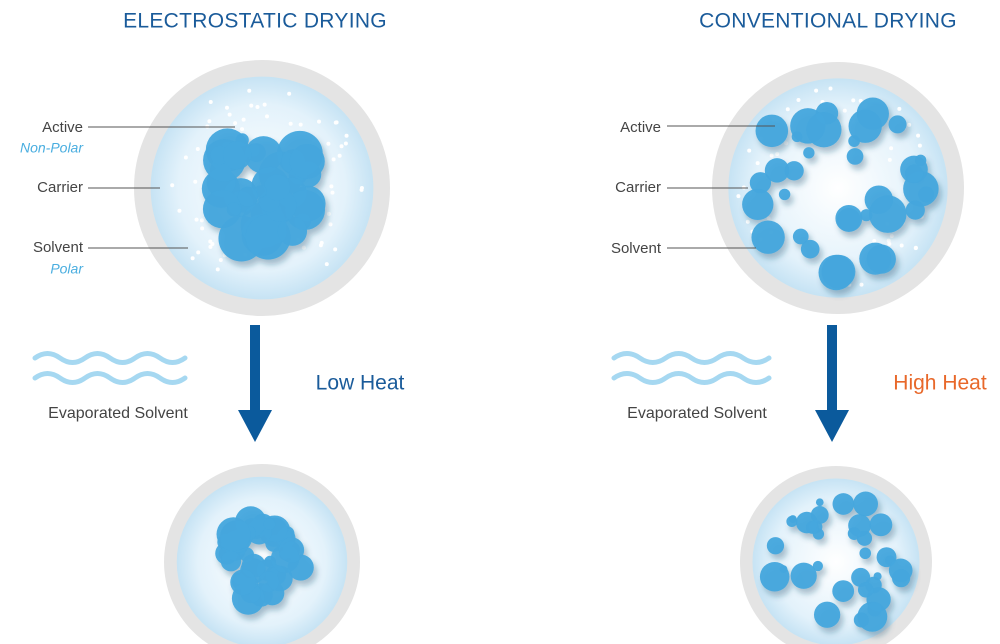 Image resolution: width=1000 pixels, height=644 pixels. I want to click on label-note: Non-Polar, so click(52, 148).